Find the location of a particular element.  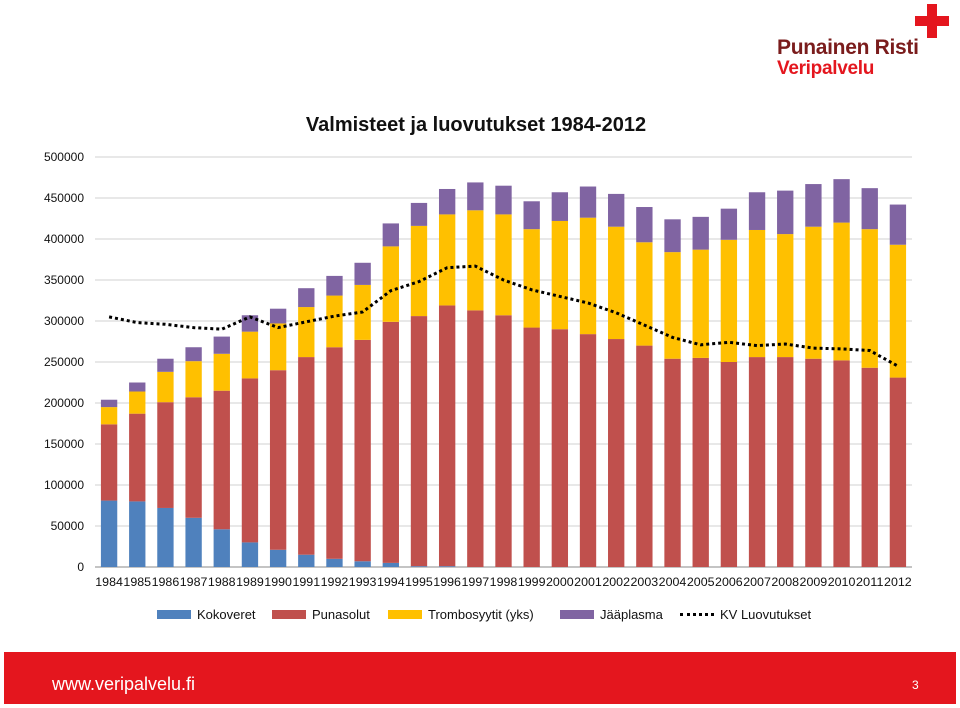

x-tick-label: 1998 is located at coordinates (504, 582).